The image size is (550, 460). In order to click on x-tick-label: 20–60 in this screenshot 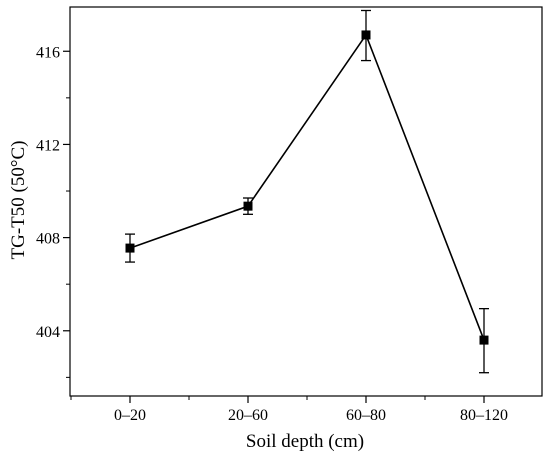, I will do `click(248, 415)`.